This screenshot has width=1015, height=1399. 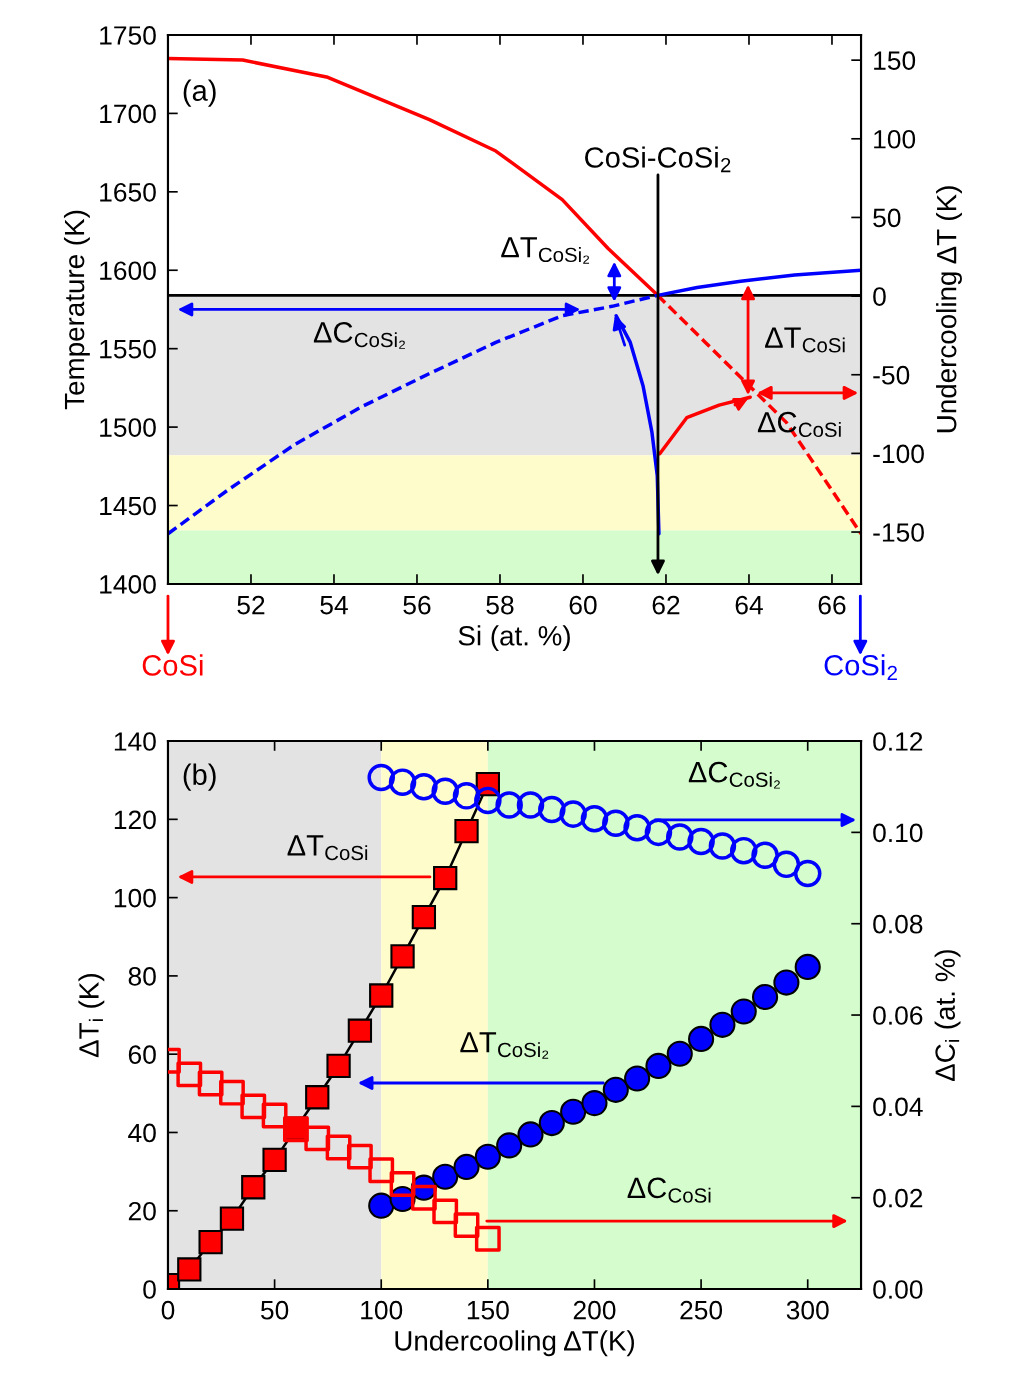 What do you see at coordinates (879, 296) in the screenshot?
I see `y2-tick-label: 0` at bounding box center [879, 296].